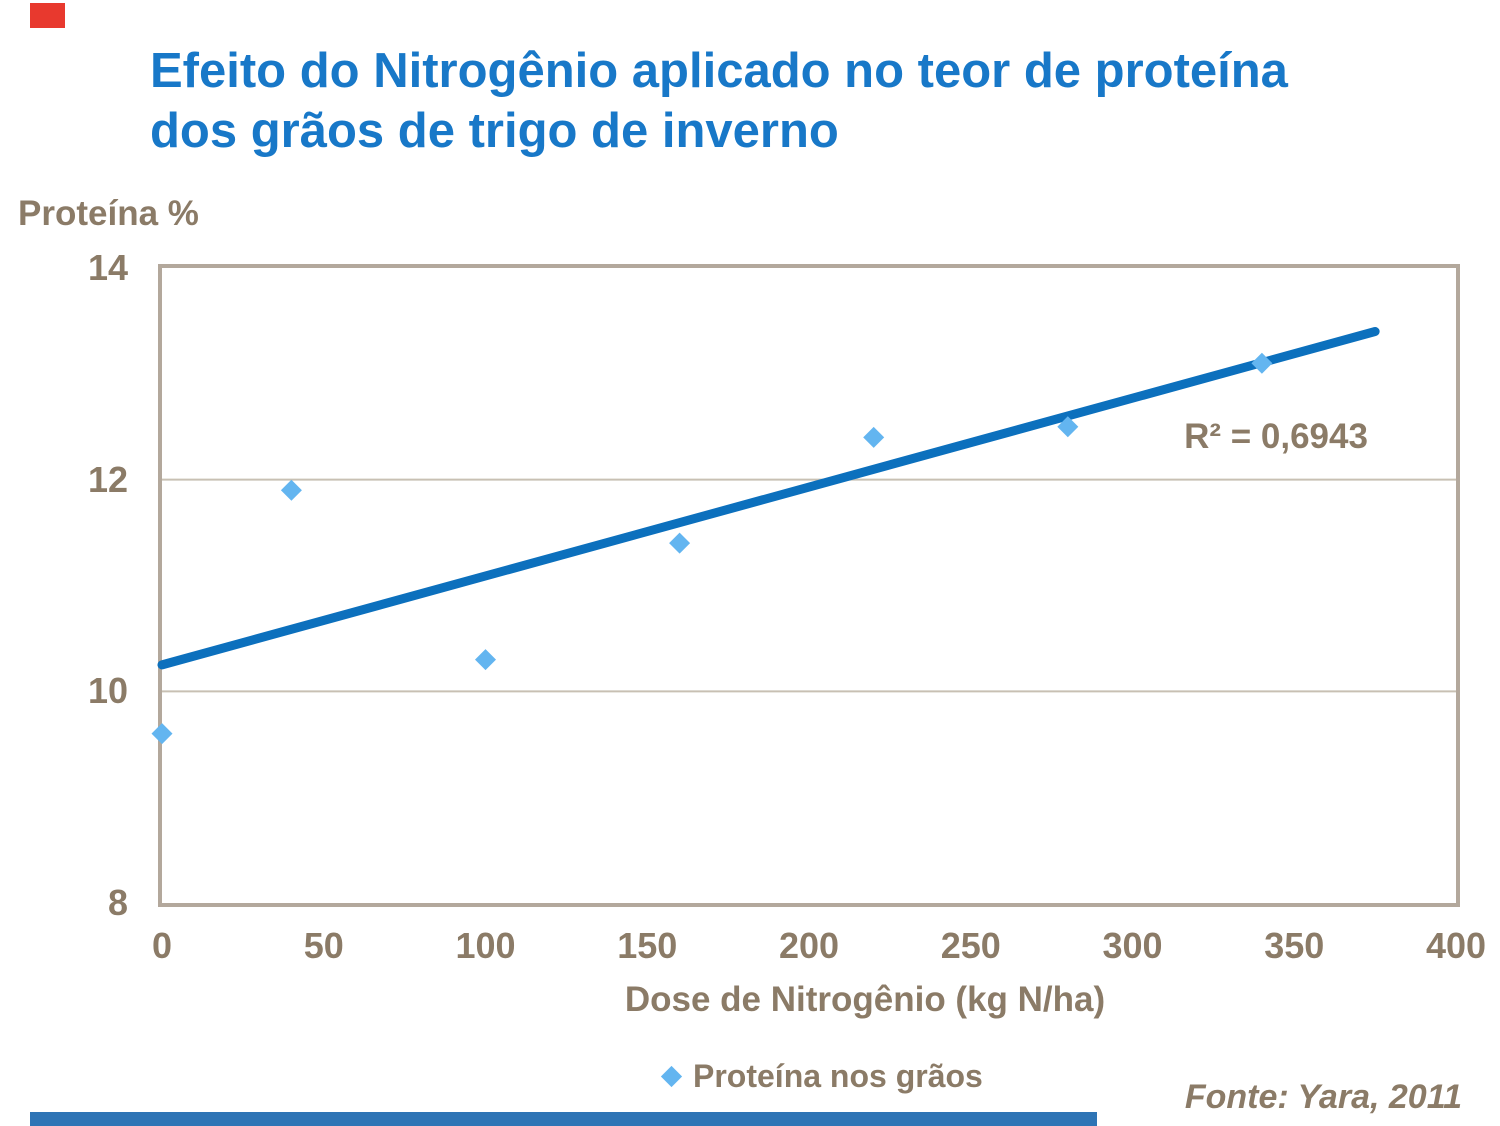  Describe the element at coordinates (970, 945) in the screenshot. I see `x-tick-label-250: 250` at that location.